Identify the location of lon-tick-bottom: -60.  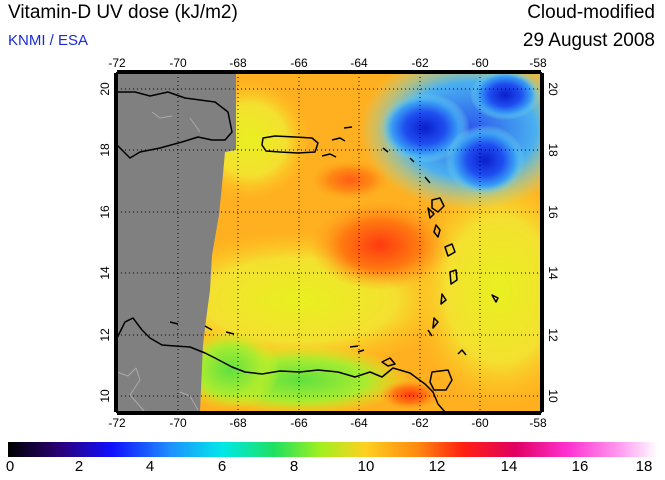
(480, 423).